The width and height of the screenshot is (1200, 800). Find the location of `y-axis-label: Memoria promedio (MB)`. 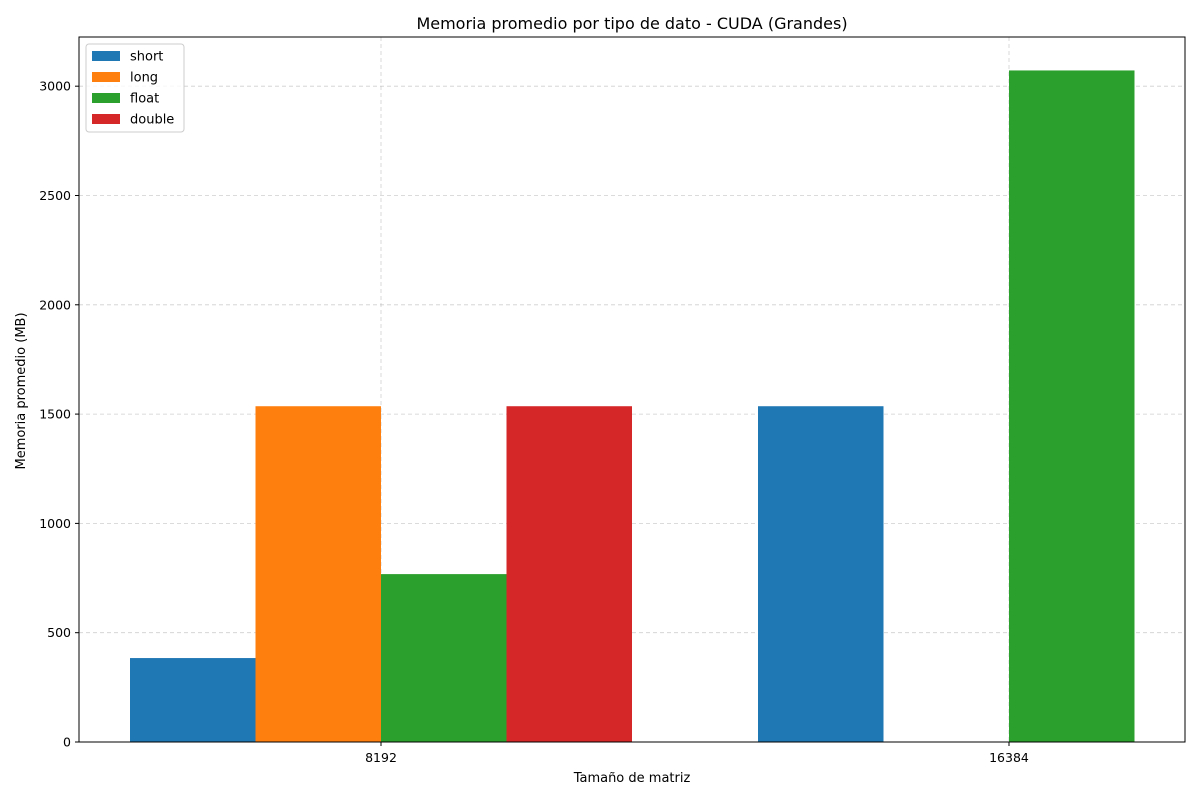

y-axis-label: Memoria promedio (MB) is located at coordinates (21, 390).